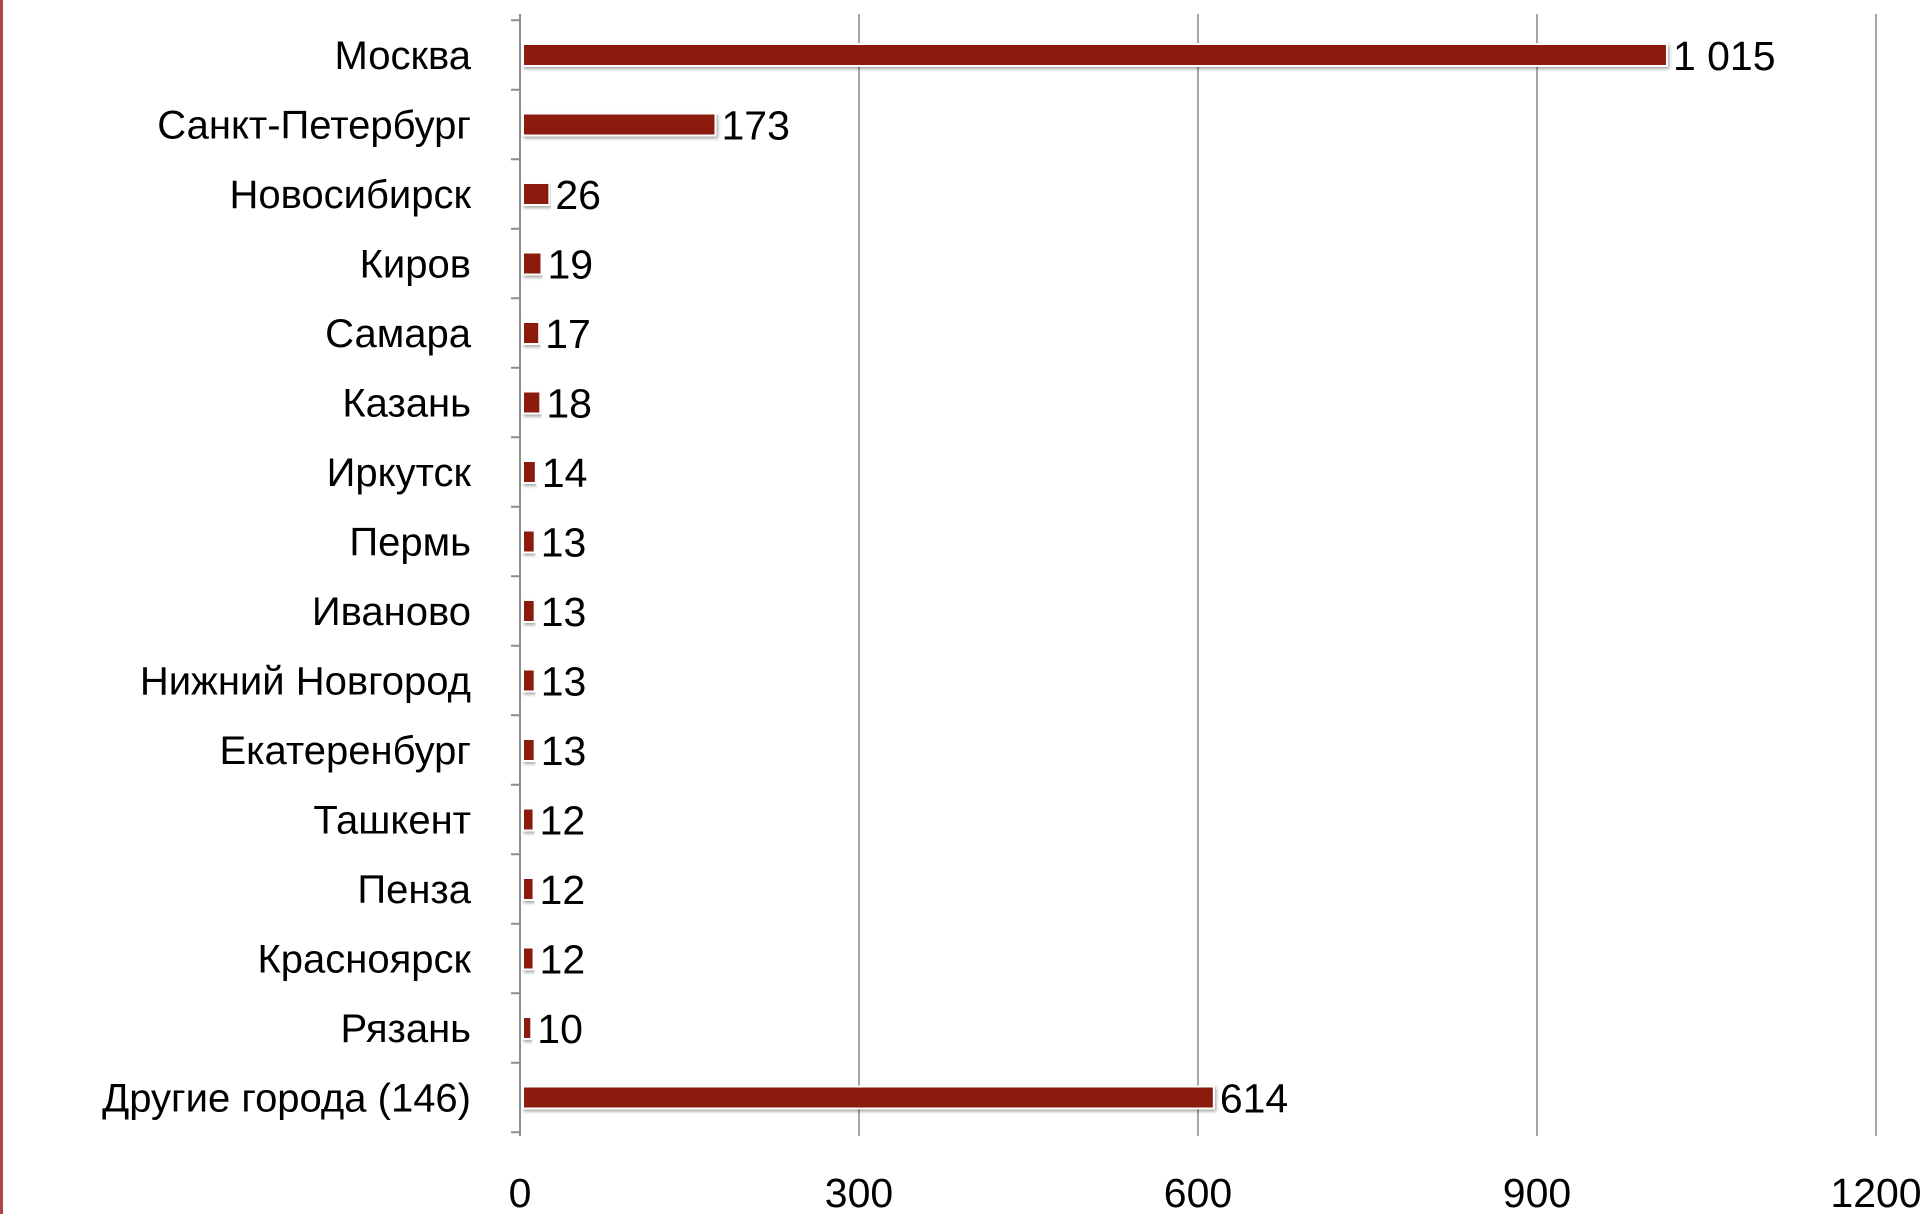 Image resolution: width=1932 pixels, height=1219 pixels. Describe the element at coordinates (410, 543) in the screenshot. I see `category-label: Пермь` at that location.